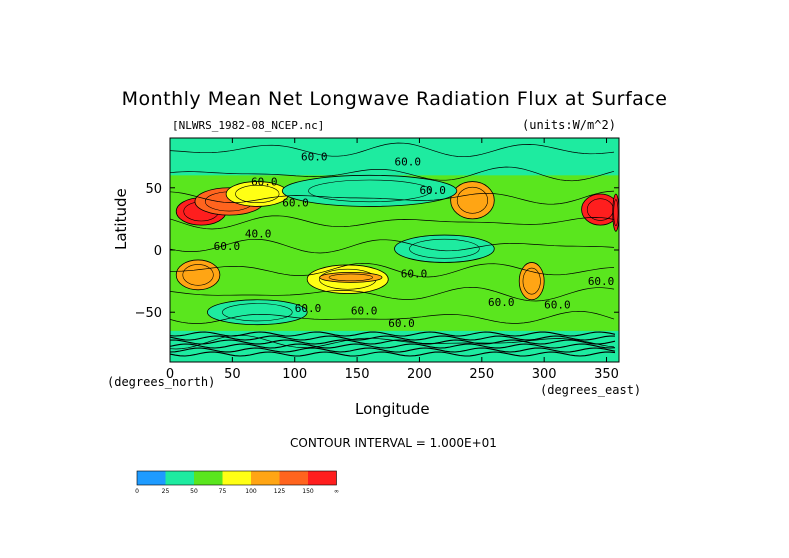  Describe the element at coordinates (258, 234) in the screenshot. I see `contour-label: 40.0` at that location.